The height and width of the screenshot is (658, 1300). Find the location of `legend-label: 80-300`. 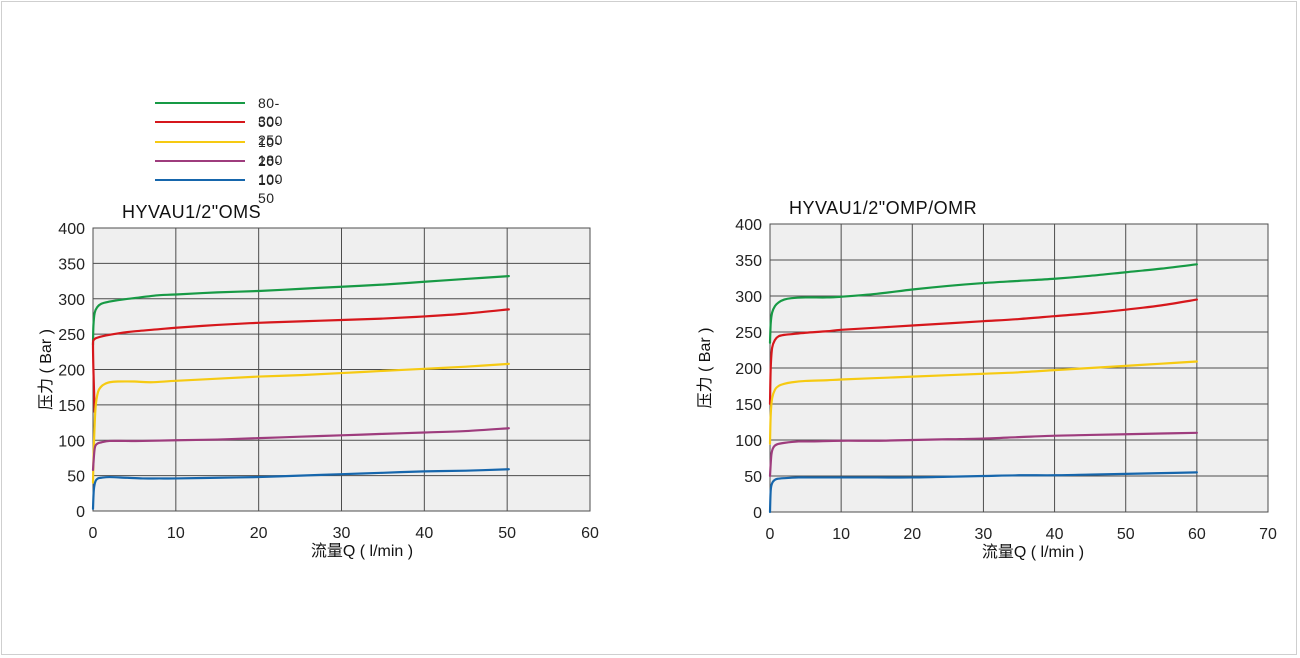

legend-label: 80-300 is located at coordinates (270, 112).